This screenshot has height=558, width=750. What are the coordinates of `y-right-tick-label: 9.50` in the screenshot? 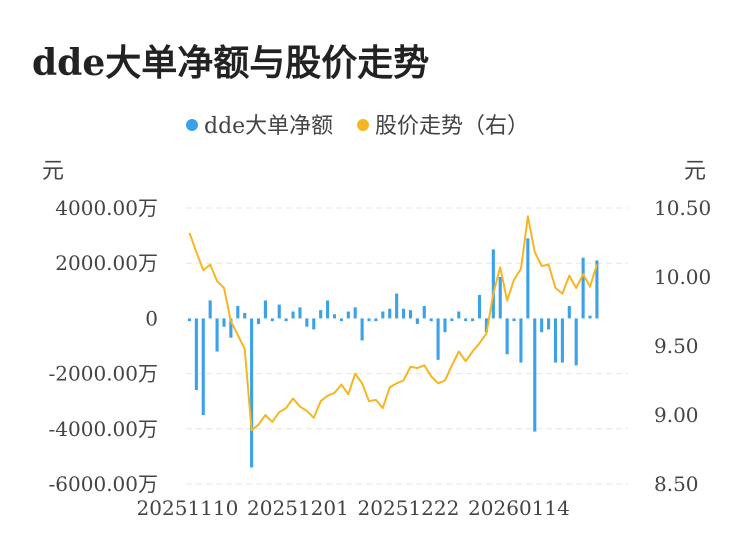 It's located at (676, 346).